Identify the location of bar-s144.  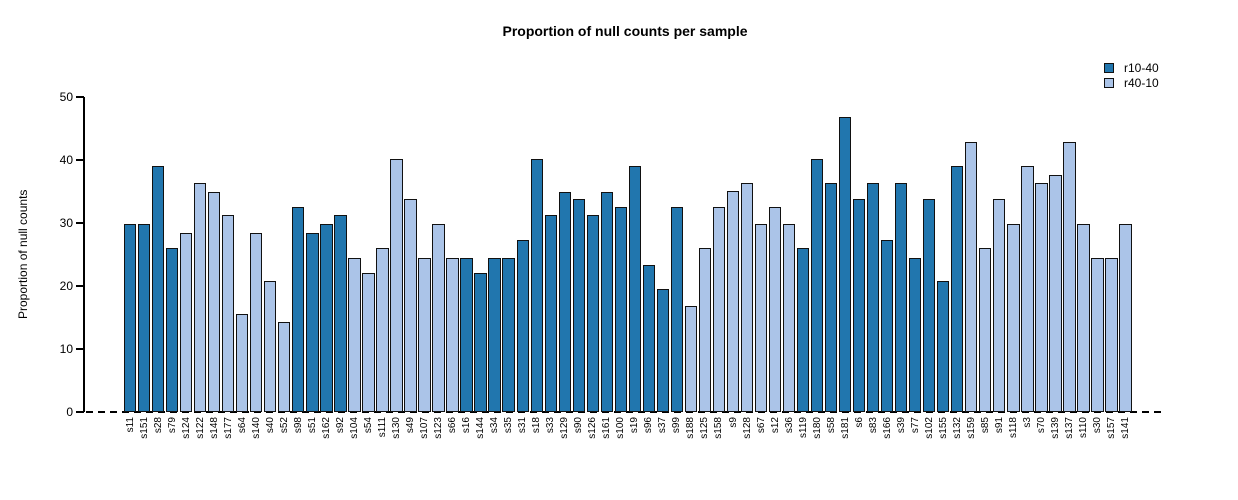
(480, 342).